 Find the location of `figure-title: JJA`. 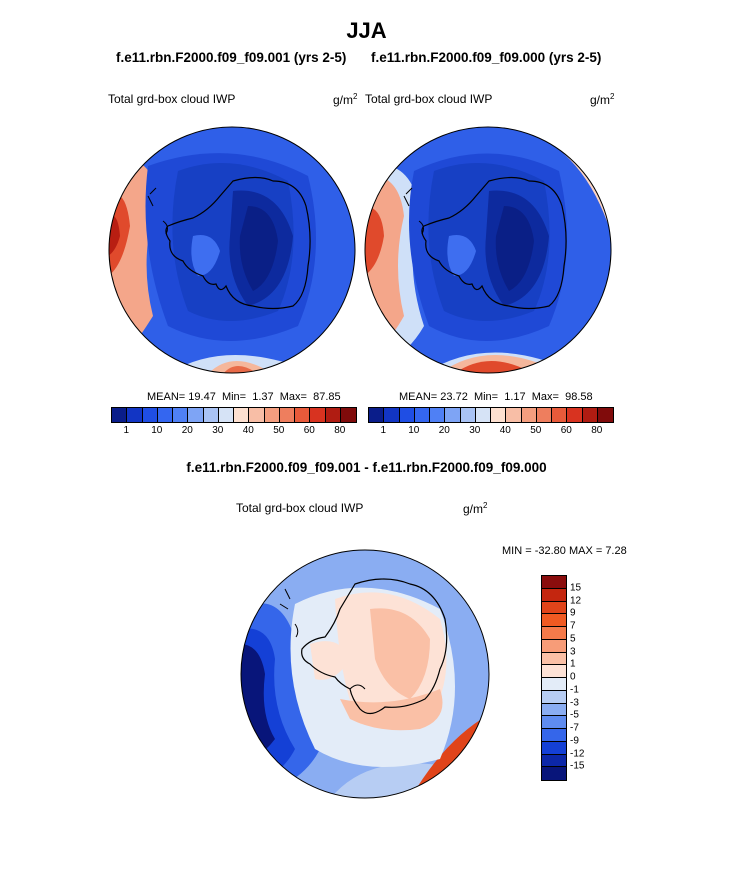

figure-title: JJA is located at coordinates (366, 30).